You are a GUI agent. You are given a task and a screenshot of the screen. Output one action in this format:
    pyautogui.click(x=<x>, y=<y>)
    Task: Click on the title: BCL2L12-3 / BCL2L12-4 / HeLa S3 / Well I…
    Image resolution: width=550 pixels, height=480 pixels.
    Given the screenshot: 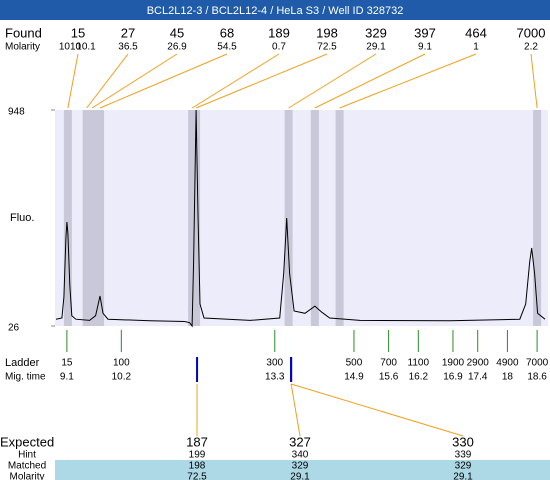 What is the action you would take?
    pyautogui.click(x=275, y=11)
    